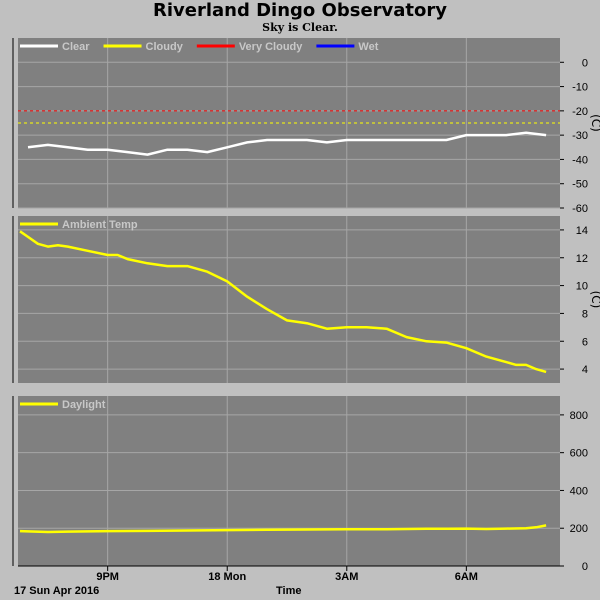  I want to click on y-tick-label: -20, so click(580, 112).